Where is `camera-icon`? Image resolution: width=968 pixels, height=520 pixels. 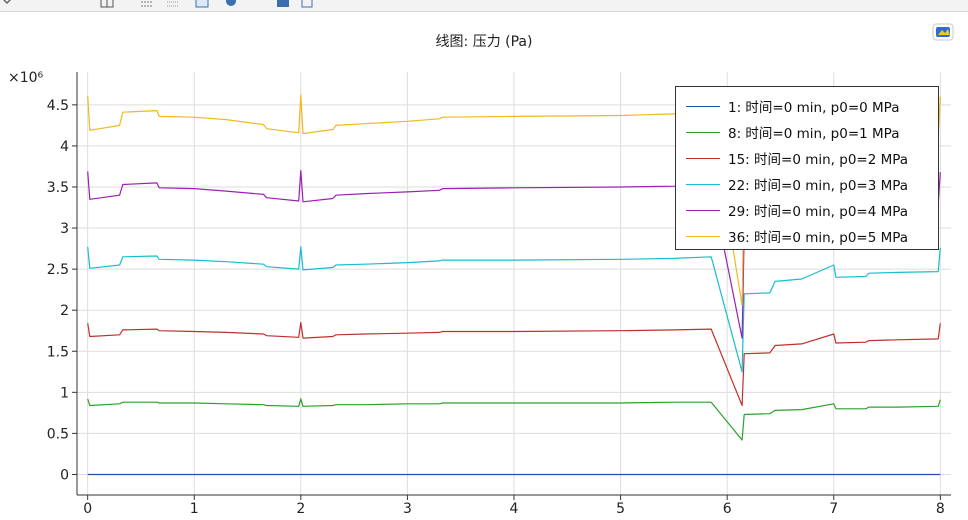
camera-icon is located at coordinates (231, 4).